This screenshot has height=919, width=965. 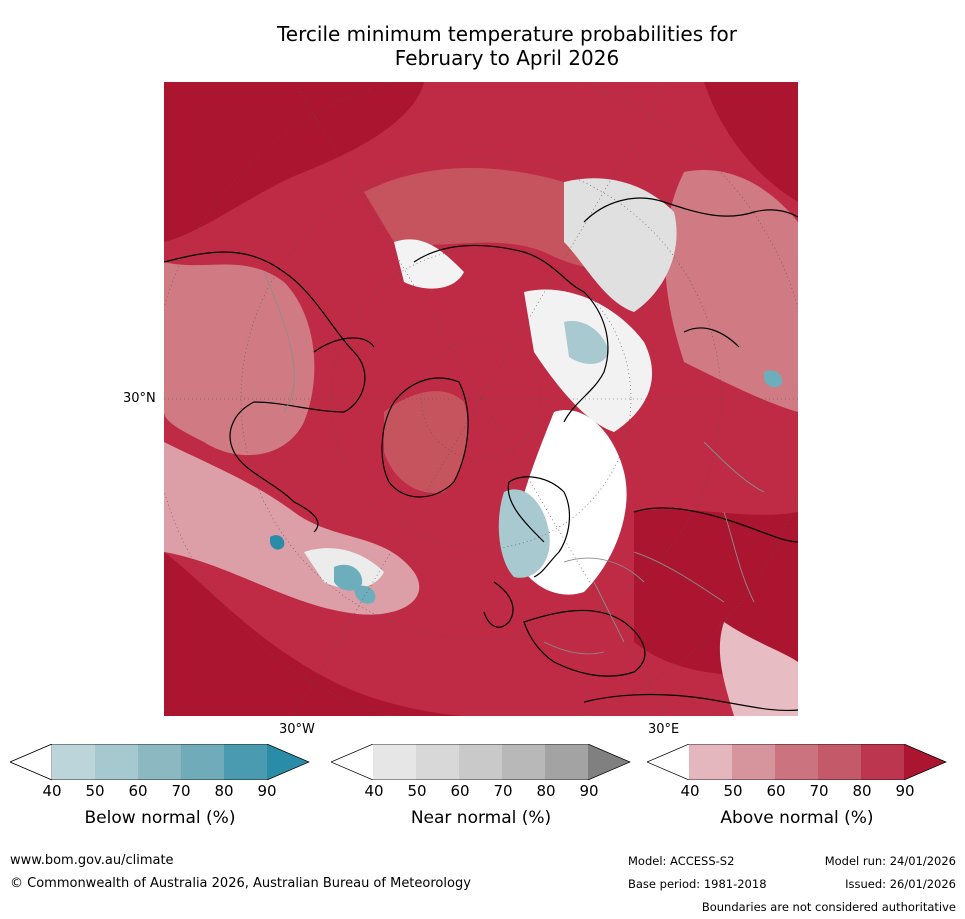 I want to click on colorbar-above-tick-90: 90, so click(x=905, y=791).